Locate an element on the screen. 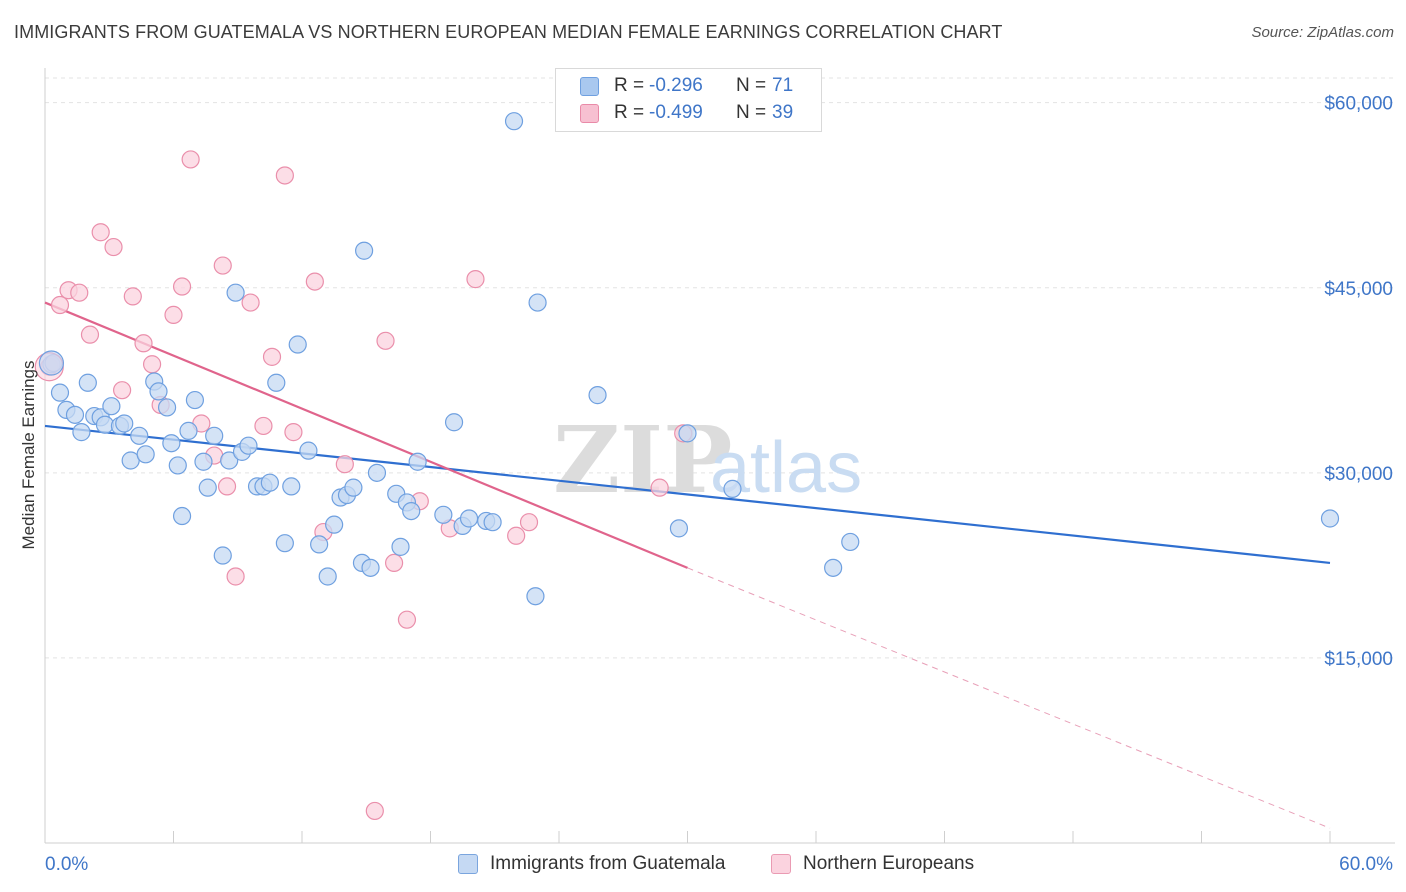 This screenshot has height=892, width=1406. stats-n-value: 39 is located at coordinates (783, 112).